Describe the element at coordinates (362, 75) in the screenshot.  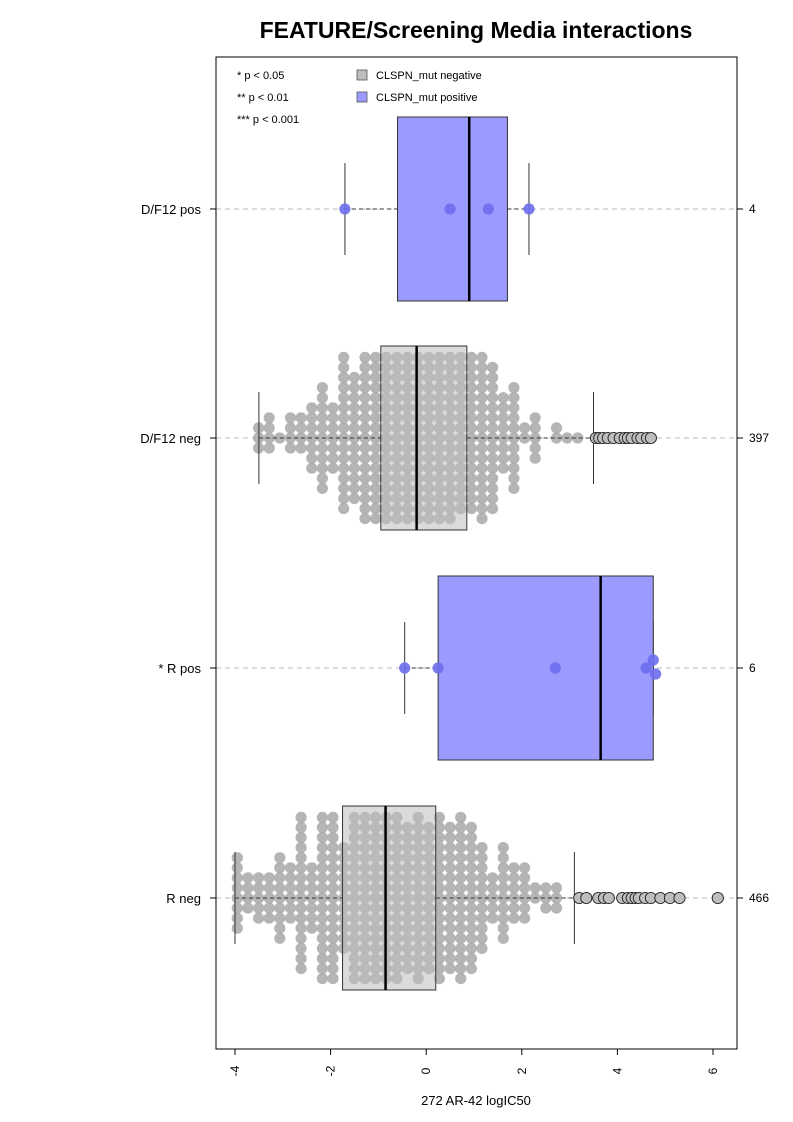
I see `legend-swatch-negative` at that location.